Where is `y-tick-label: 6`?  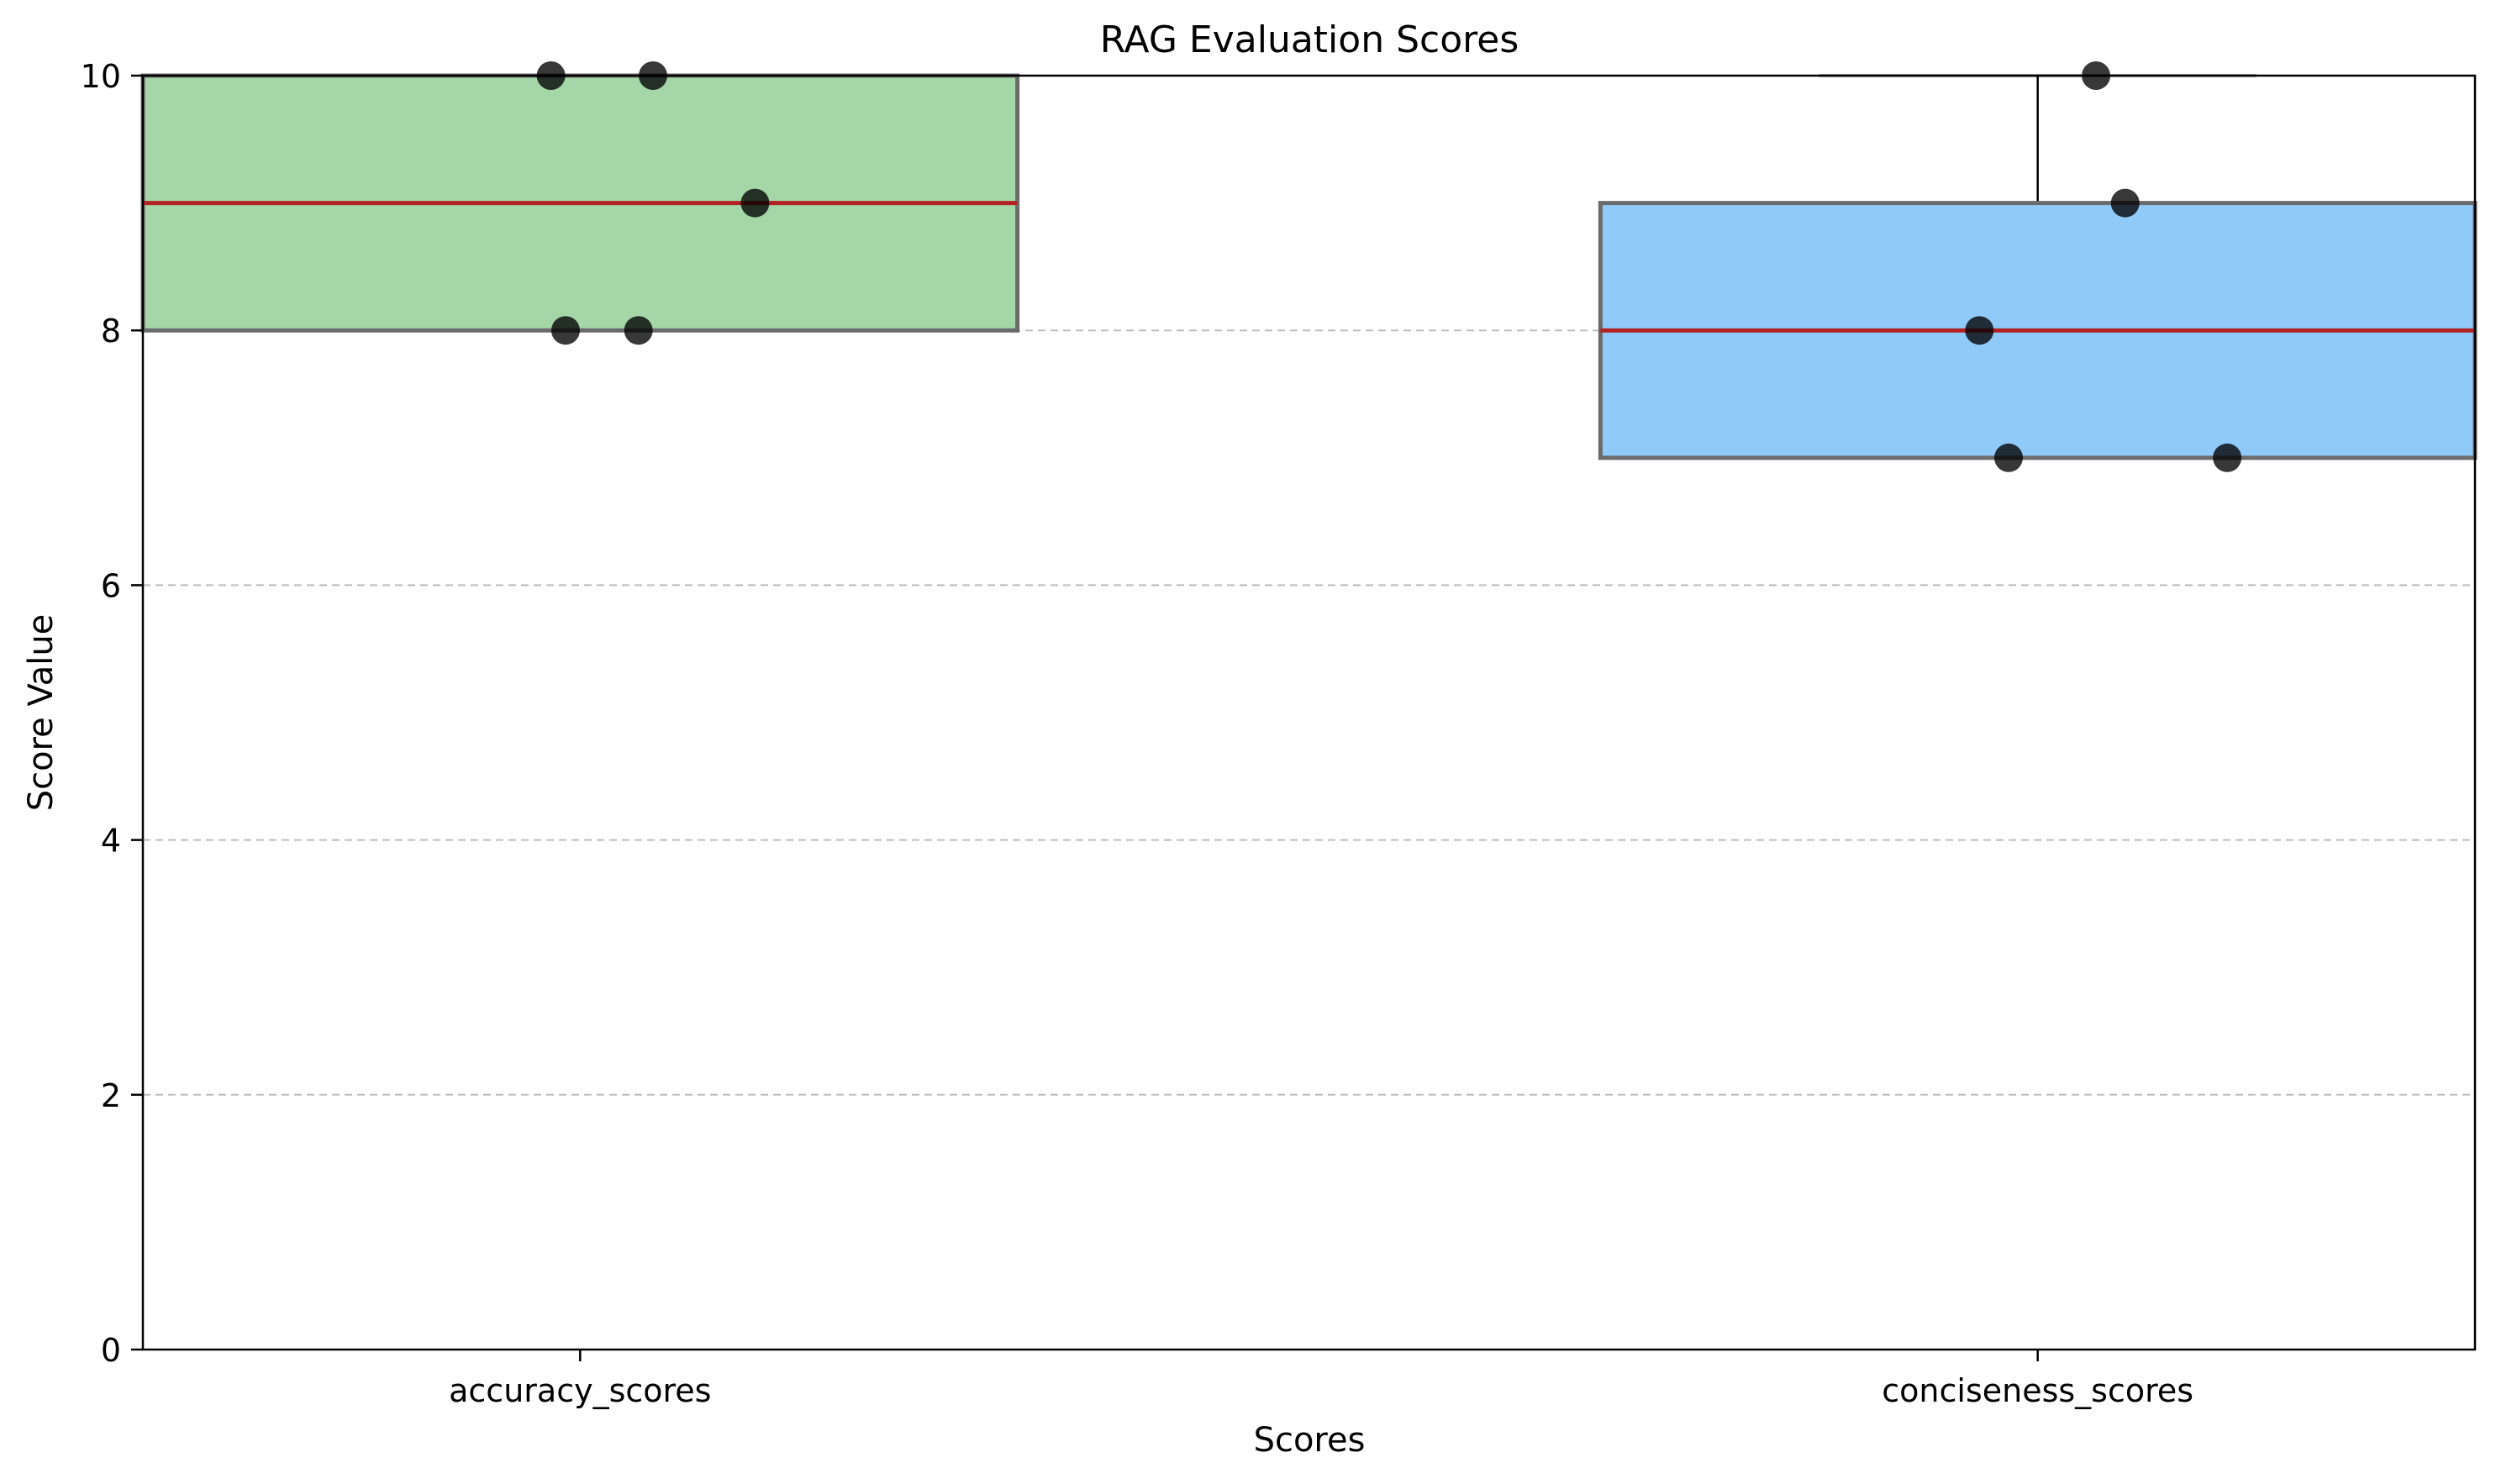 y-tick-label: 6 is located at coordinates (111, 585).